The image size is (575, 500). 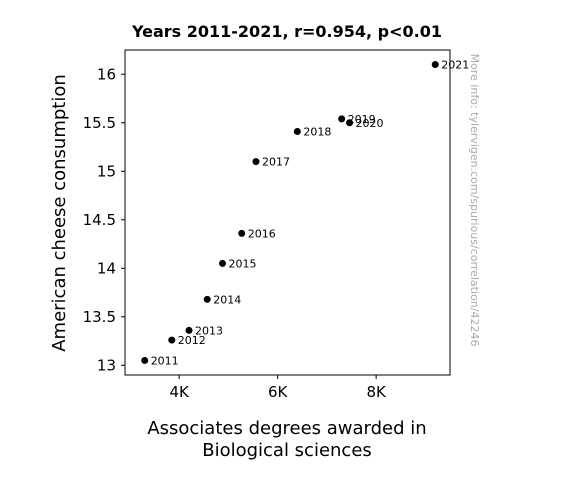 I want to click on data-point-label: 2021, so click(x=455, y=65).